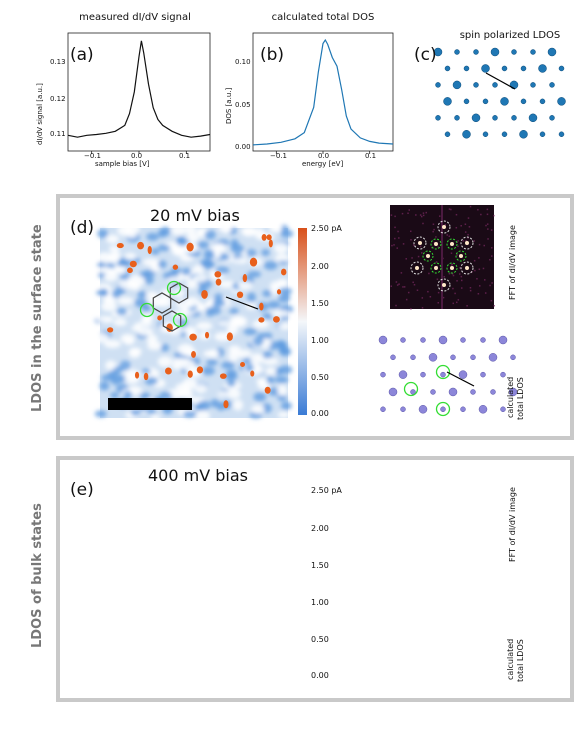  I want to click on panel-e-bias: 400 mV bias, so click(198, 475).